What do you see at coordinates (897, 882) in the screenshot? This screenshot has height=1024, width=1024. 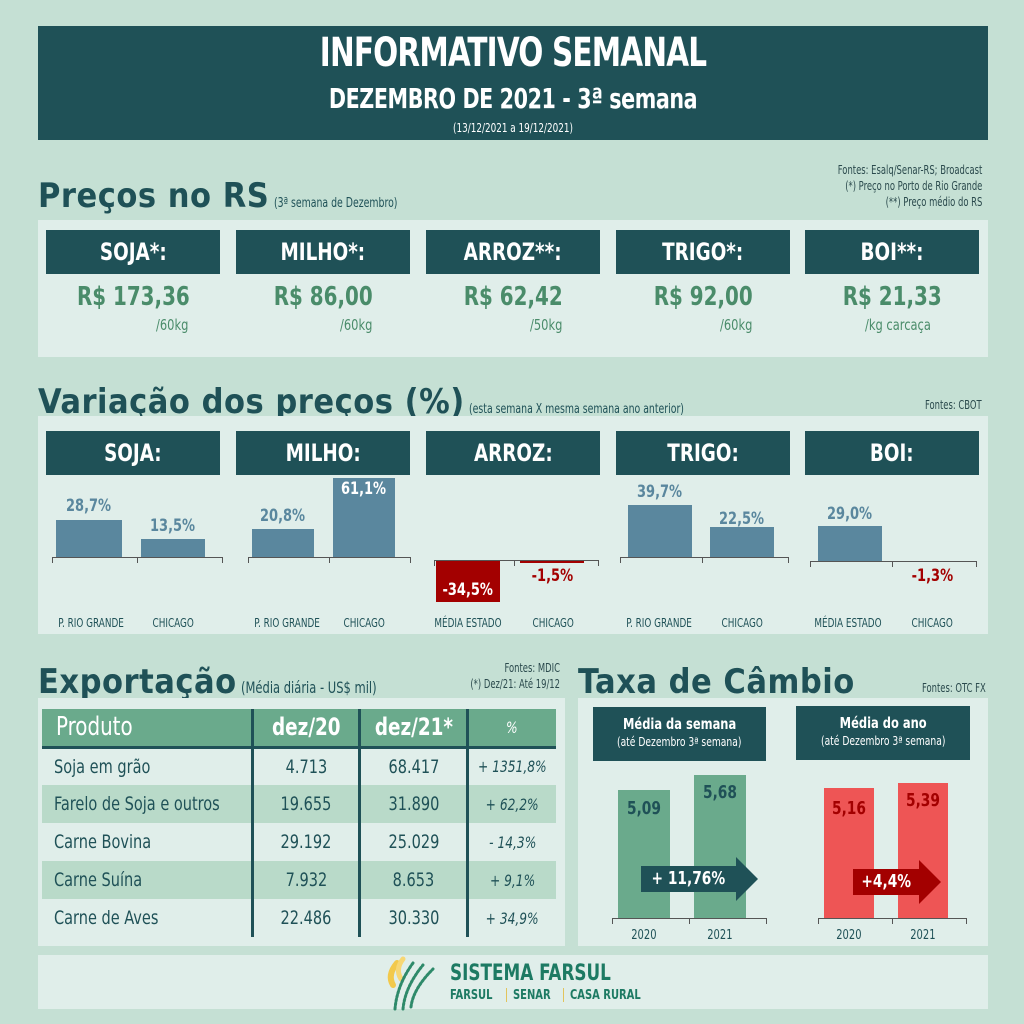 I see `fx-change-arrow-ano: +4,4%` at bounding box center [897, 882].